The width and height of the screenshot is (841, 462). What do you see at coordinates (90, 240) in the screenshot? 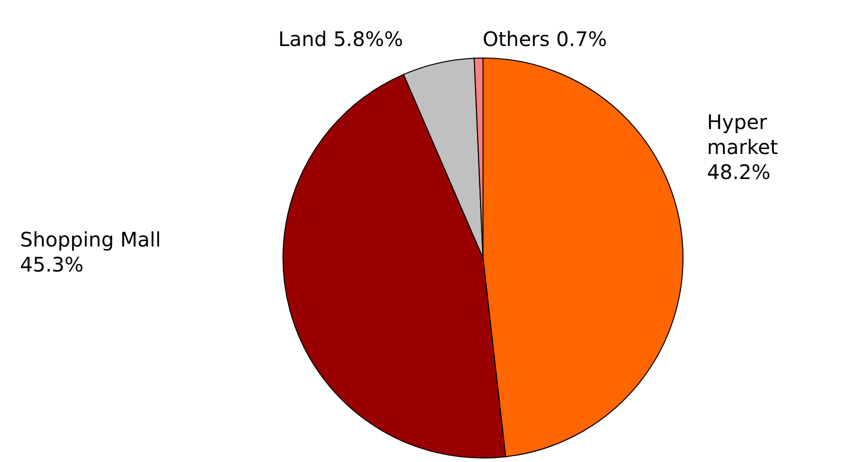
I see `slice-label: Shopping Mall` at bounding box center [90, 240].